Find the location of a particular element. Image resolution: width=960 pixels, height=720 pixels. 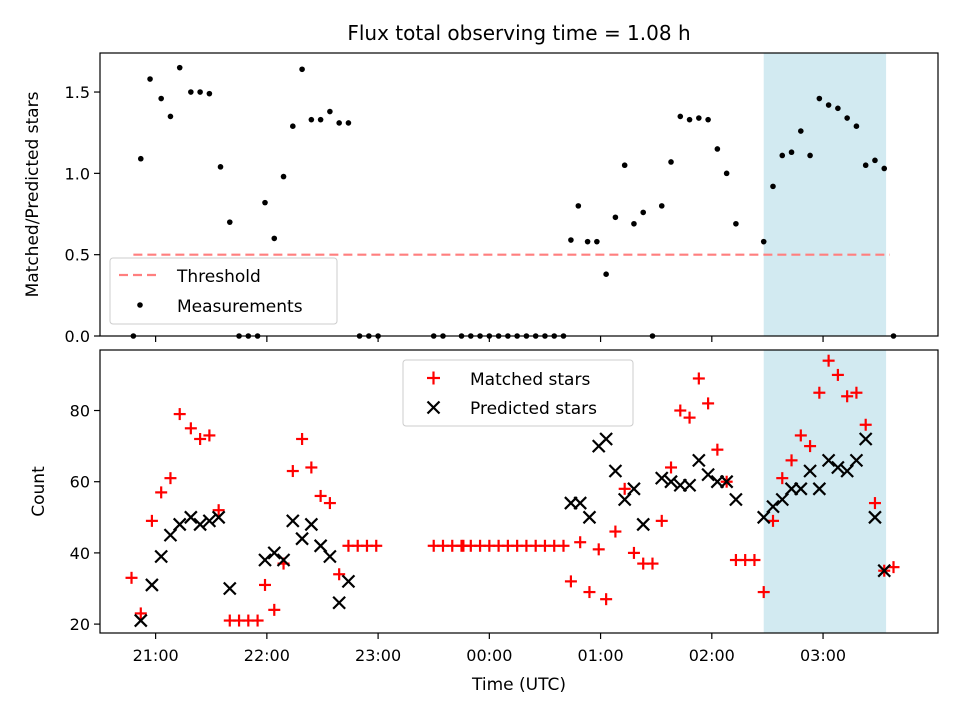

y-axis-ticks: 20 40 60 80 is located at coordinates (85, 518).